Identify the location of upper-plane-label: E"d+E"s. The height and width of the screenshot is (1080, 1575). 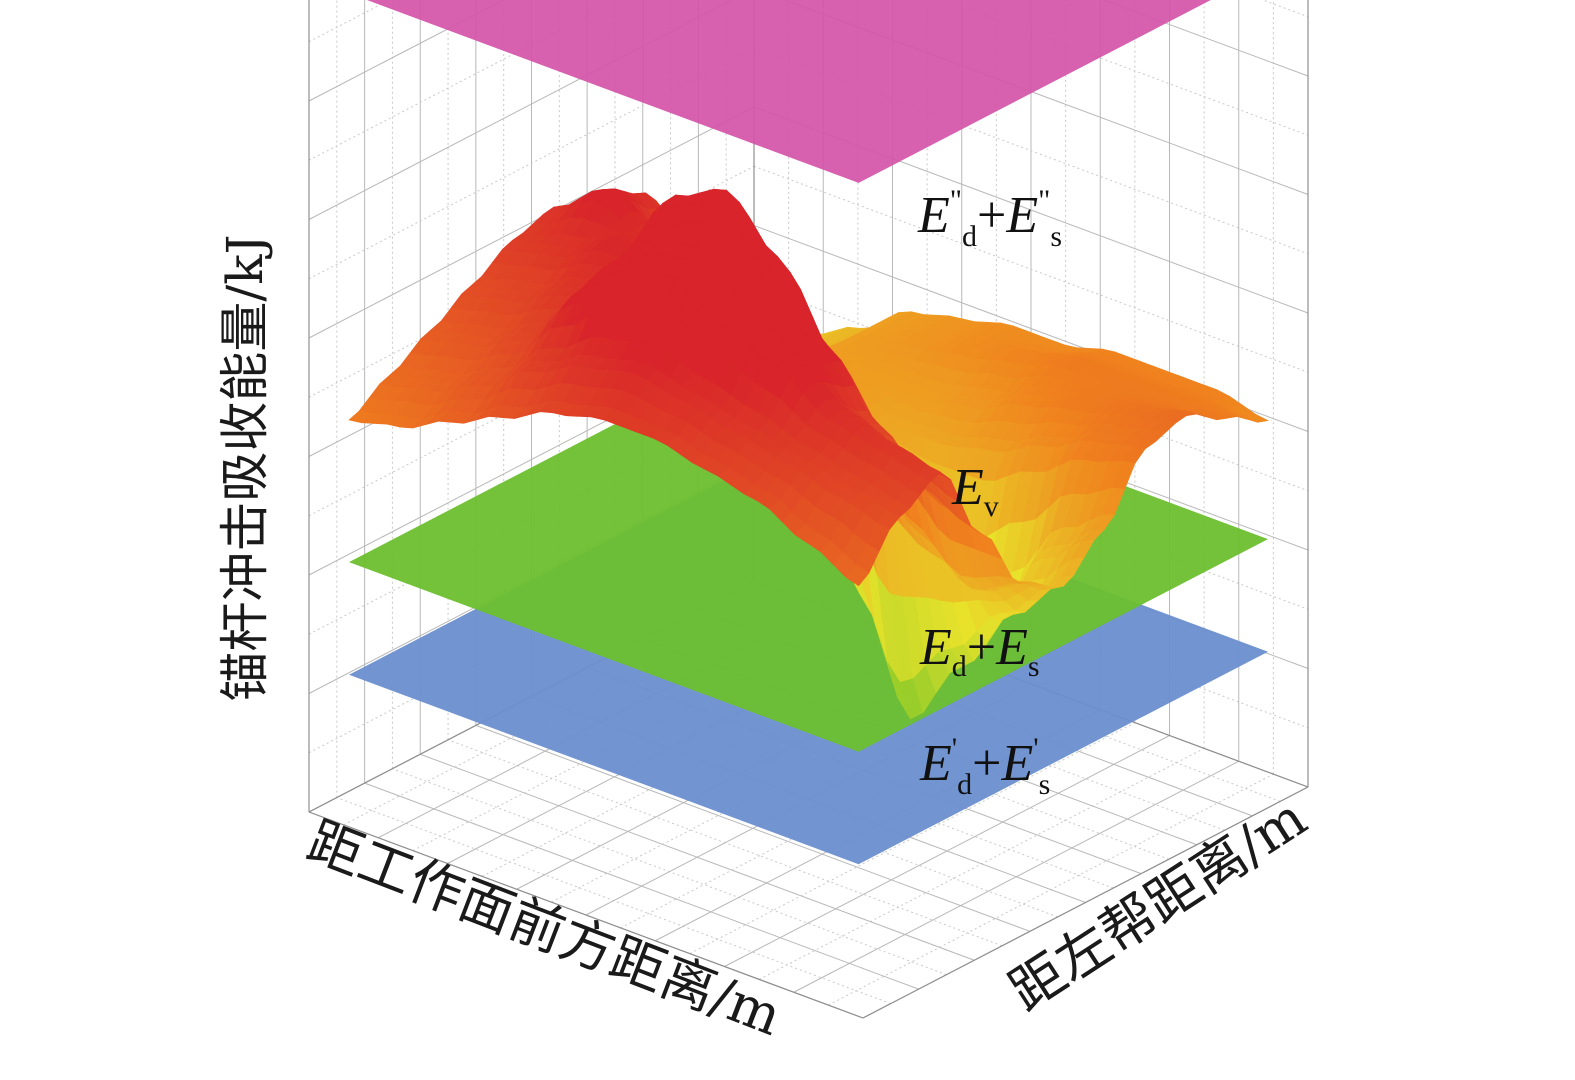
(989, 218).